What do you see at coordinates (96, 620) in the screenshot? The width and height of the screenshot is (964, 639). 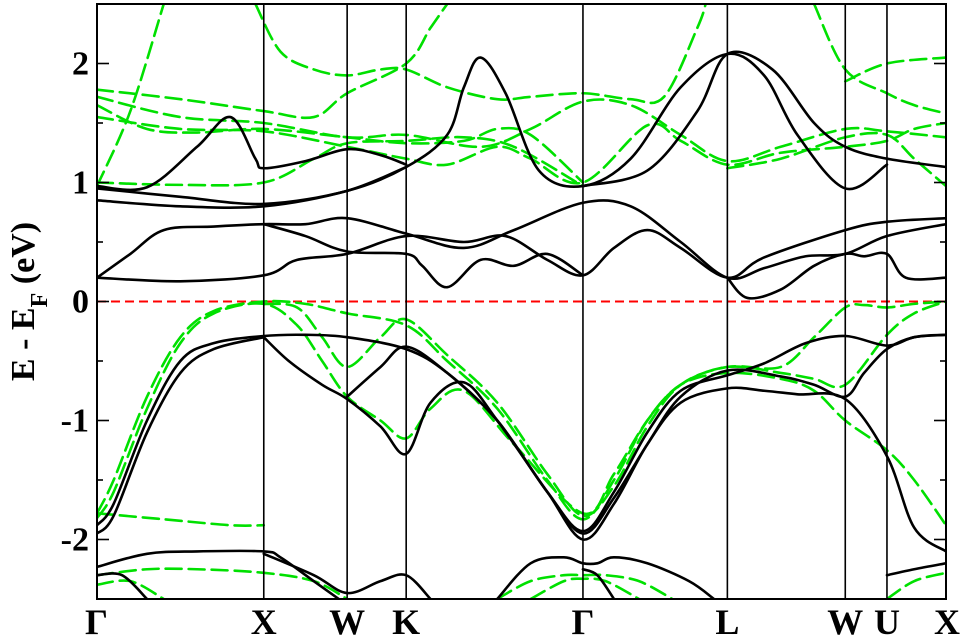 I see `k-point-label-0: Γ` at bounding box center [96, 620].